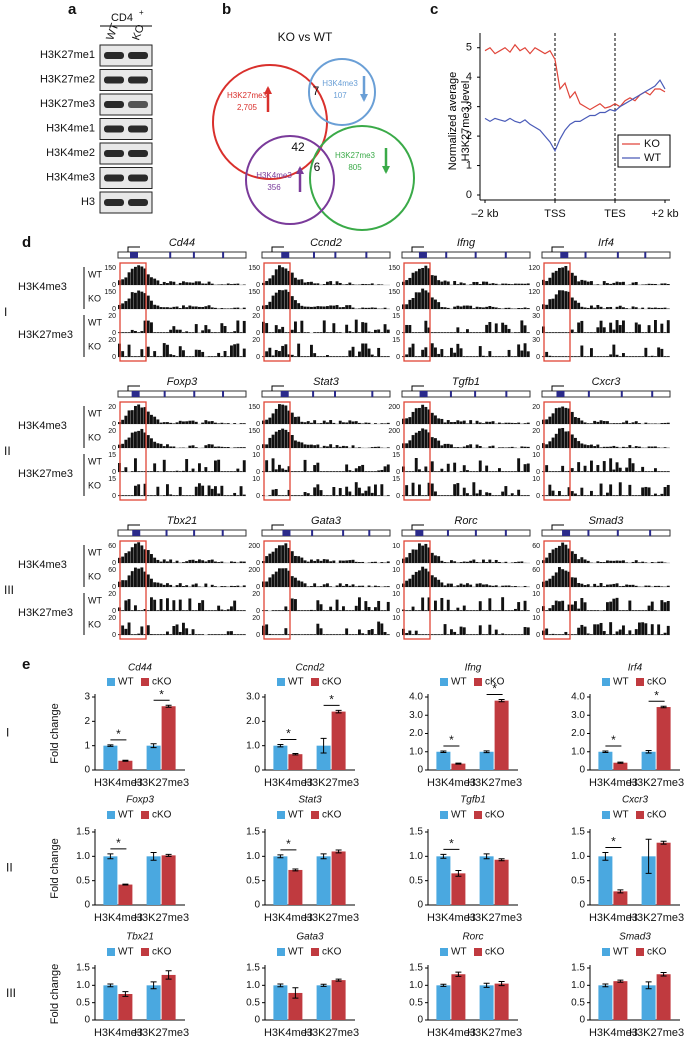  I want to click on chart-title: Irf4, so click(635, 668).